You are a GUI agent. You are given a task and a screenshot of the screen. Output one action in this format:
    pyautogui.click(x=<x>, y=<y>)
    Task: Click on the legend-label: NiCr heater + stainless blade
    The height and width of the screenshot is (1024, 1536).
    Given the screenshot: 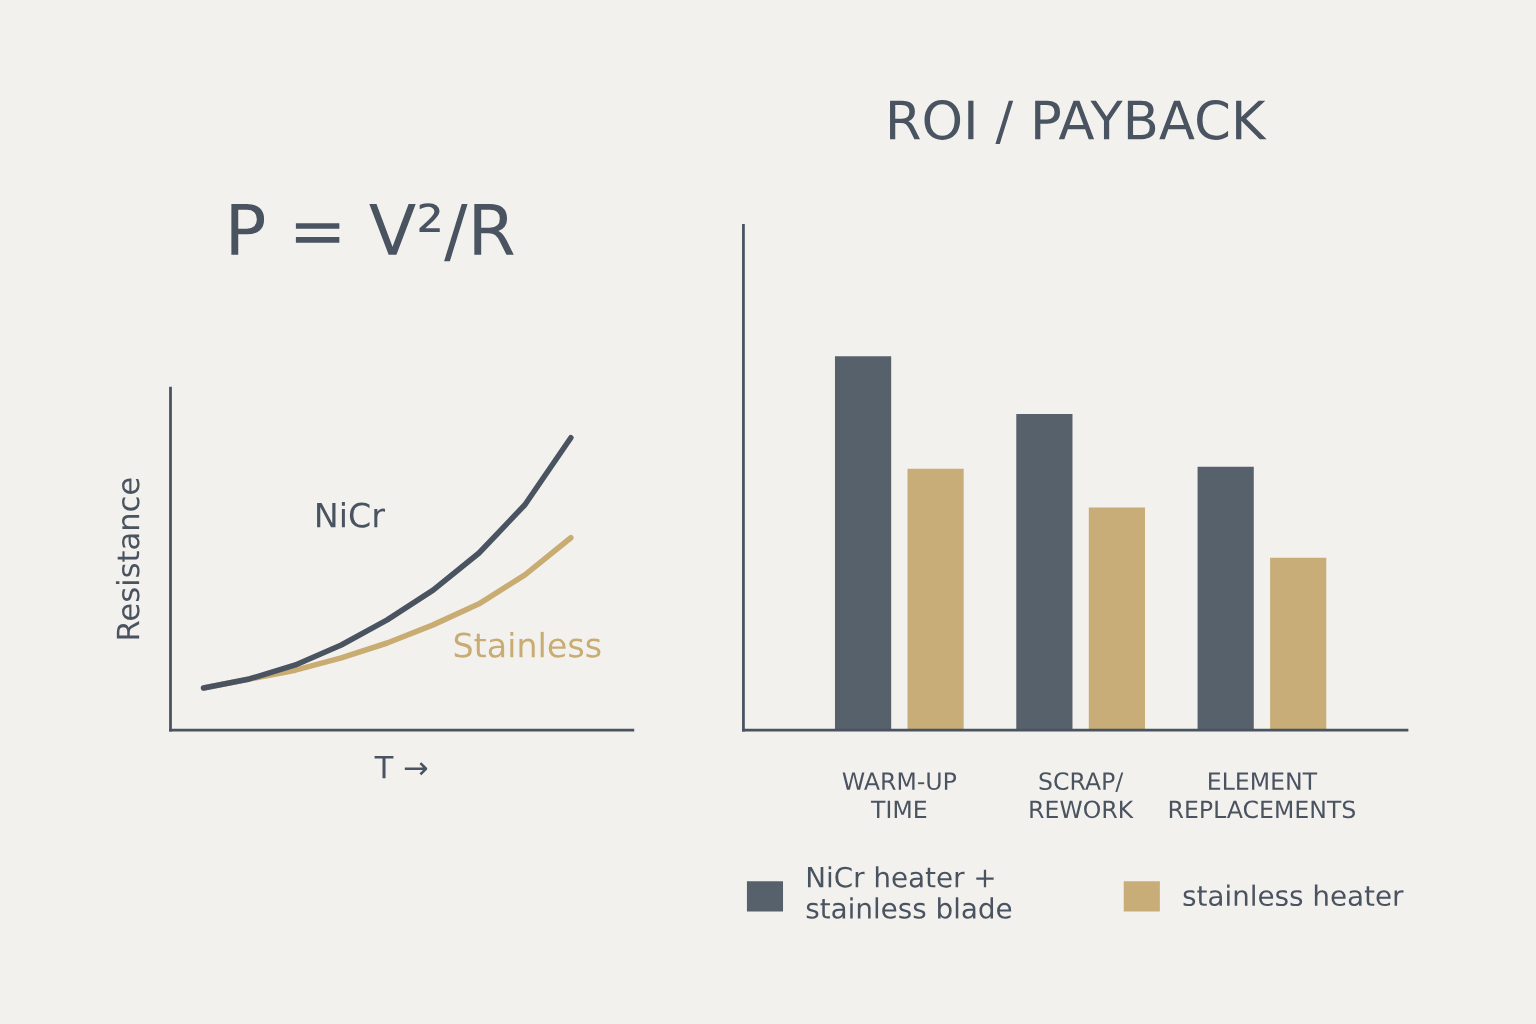 What is the action you would take?
    pyautogui.click(x=909, y=892)
    